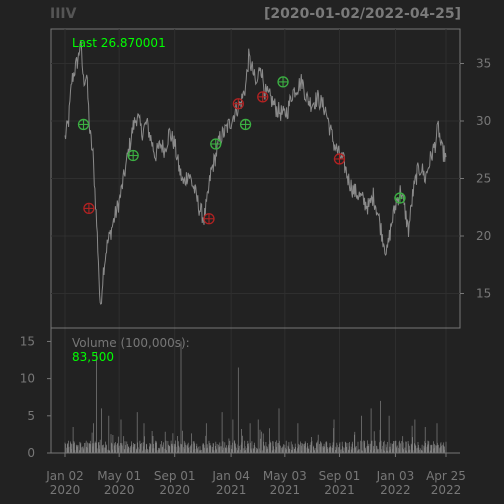  Describe the element at coordinates (63, 14) in the screenshot. I see `symbol-title: IIIV` at that location.